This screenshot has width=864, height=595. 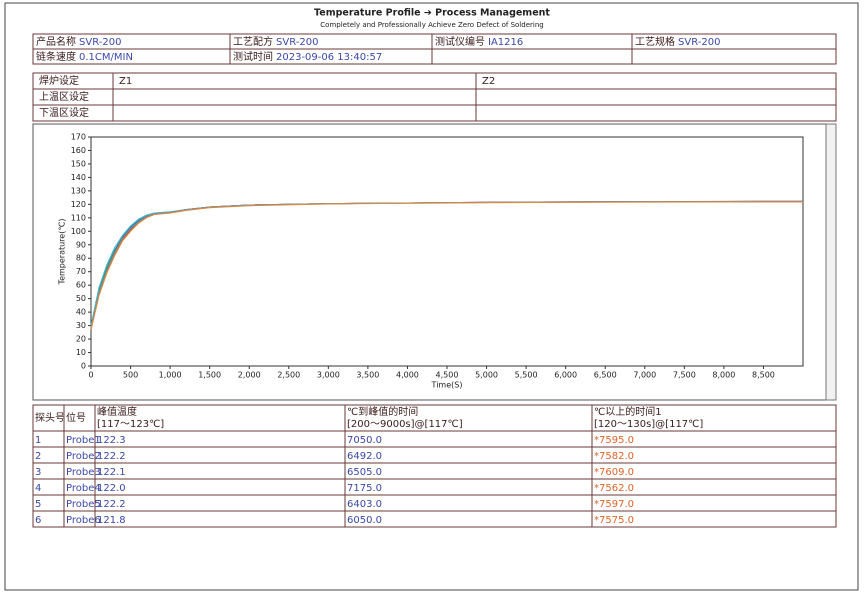 What do you see at coordinates (614, 520) in the screenshot?
I see `result-cell: *7575.0` at bounding box center [614, 520].